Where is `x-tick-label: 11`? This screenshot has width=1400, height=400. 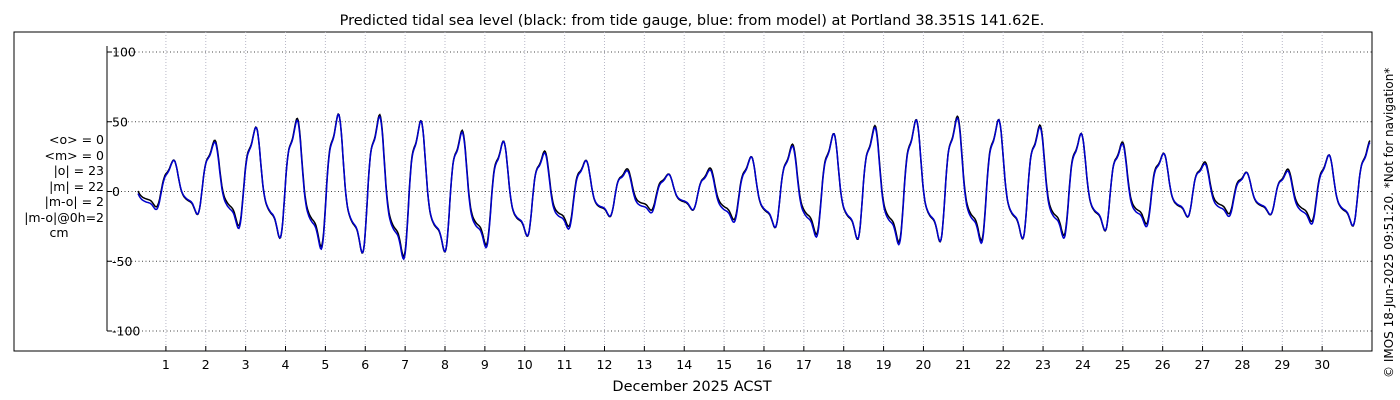 x-tick-label: 11 is located at coordinates (565, 364).